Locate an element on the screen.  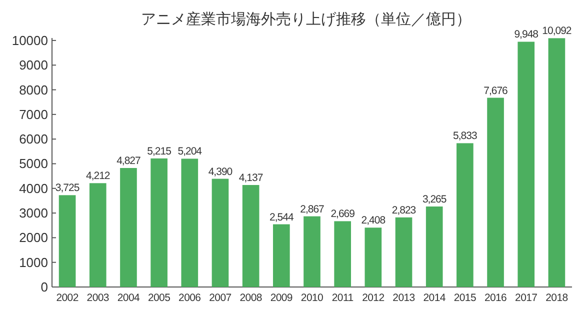
value-label: 3,725 is located at coordinates (67, 188).